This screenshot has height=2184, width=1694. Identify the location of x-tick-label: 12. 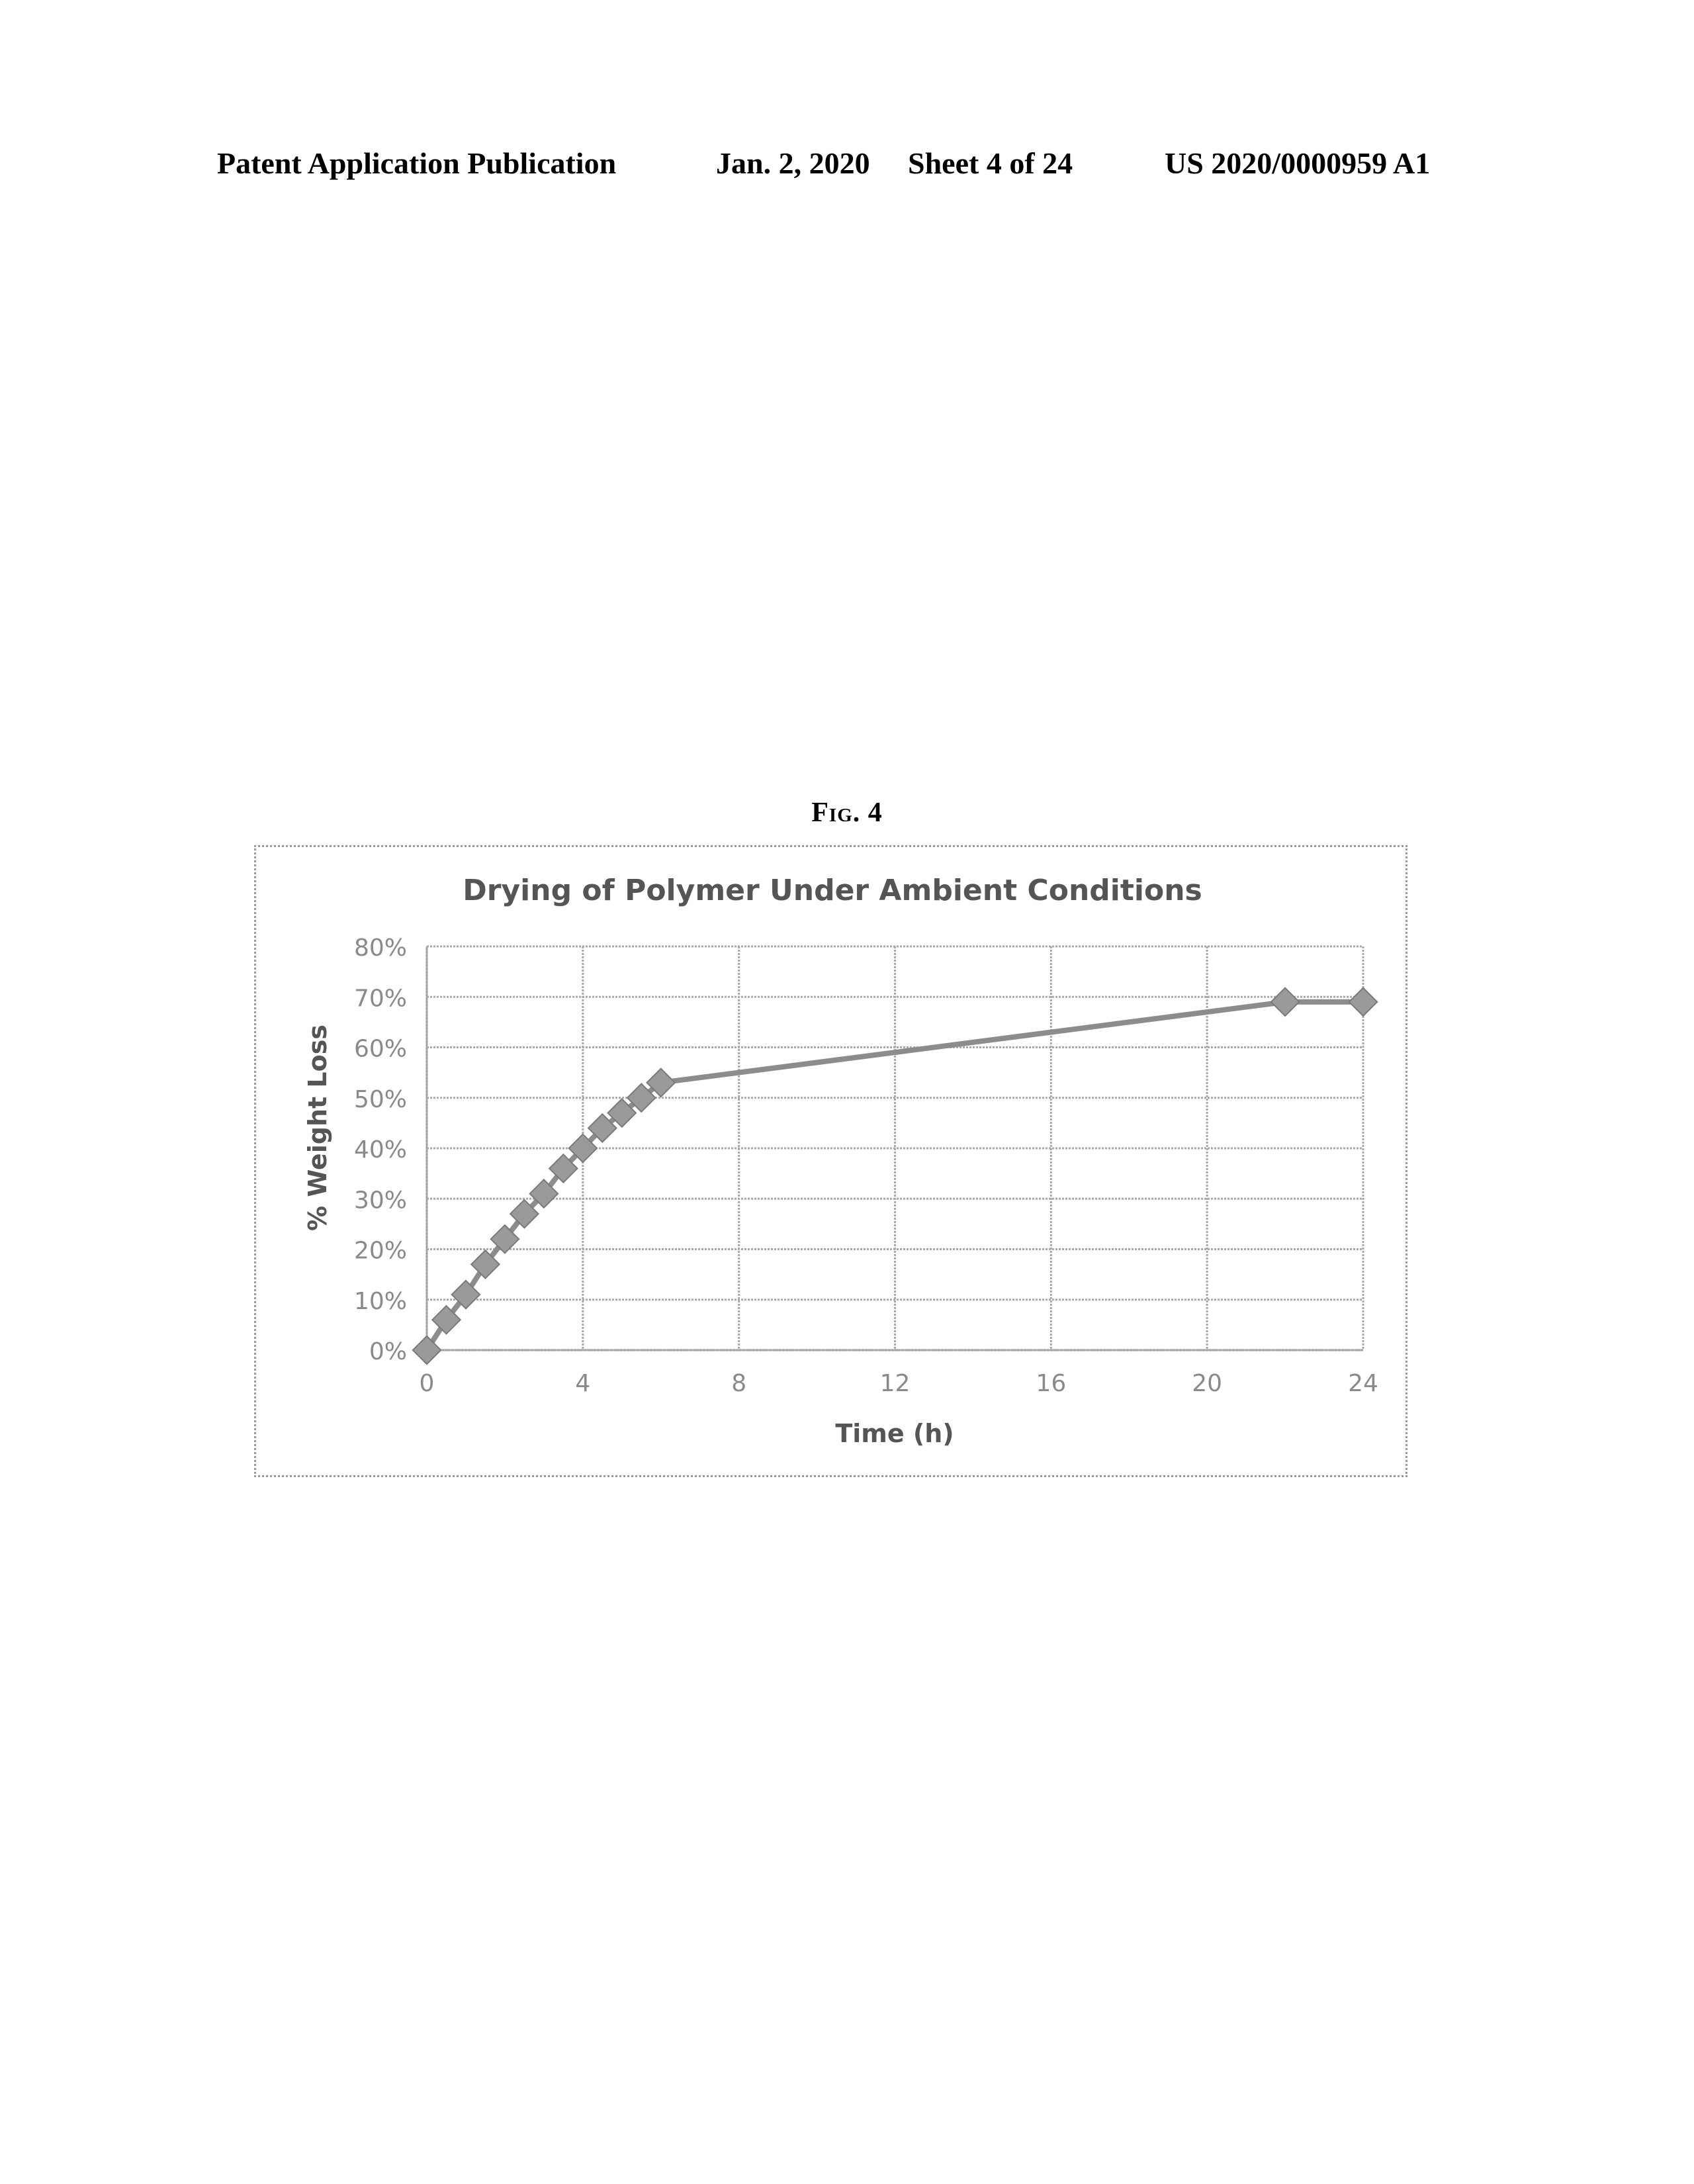
(896, 1383).